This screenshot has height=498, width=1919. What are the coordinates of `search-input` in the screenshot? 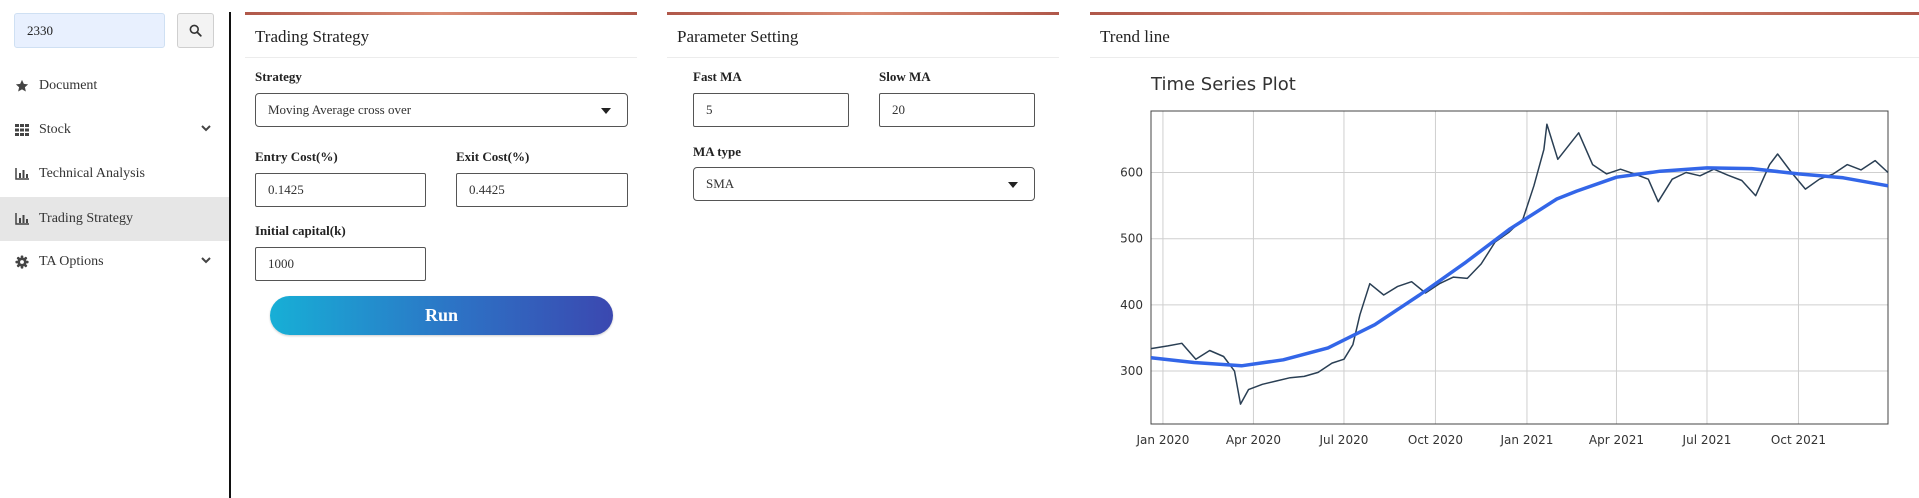 It's located at (89, 30).